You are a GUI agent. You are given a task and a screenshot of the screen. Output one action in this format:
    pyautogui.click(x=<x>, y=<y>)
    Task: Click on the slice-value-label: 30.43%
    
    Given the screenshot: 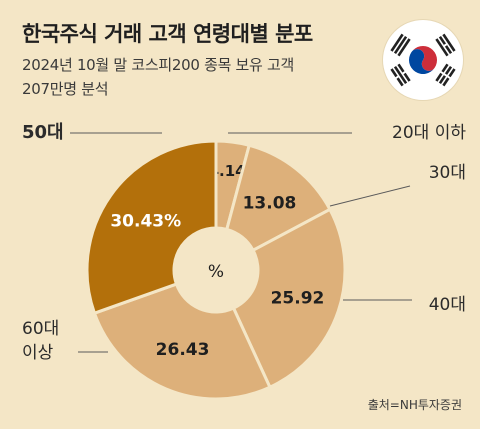 What is the action you would take?
    pyautogui.click(x=145, y=221)
    